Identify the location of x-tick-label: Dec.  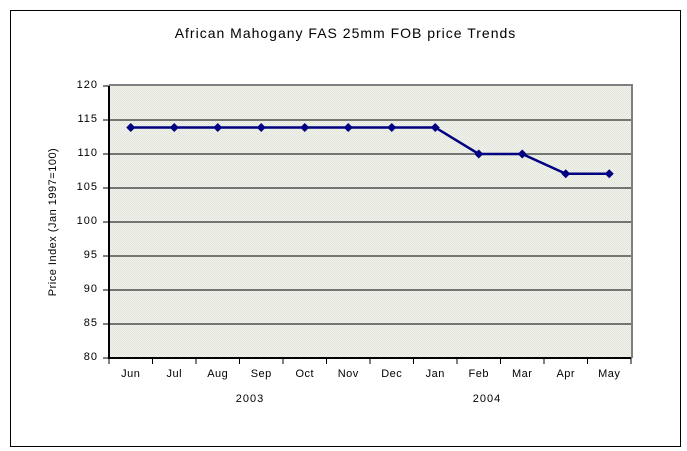
(392, 374).